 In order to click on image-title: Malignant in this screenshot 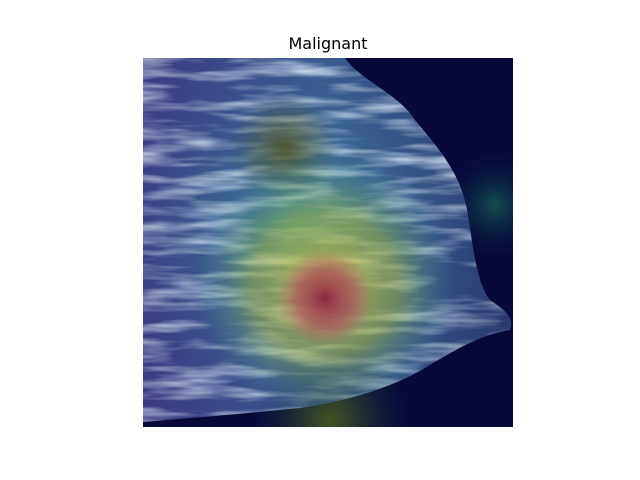, I will do `click(327, 43)`.